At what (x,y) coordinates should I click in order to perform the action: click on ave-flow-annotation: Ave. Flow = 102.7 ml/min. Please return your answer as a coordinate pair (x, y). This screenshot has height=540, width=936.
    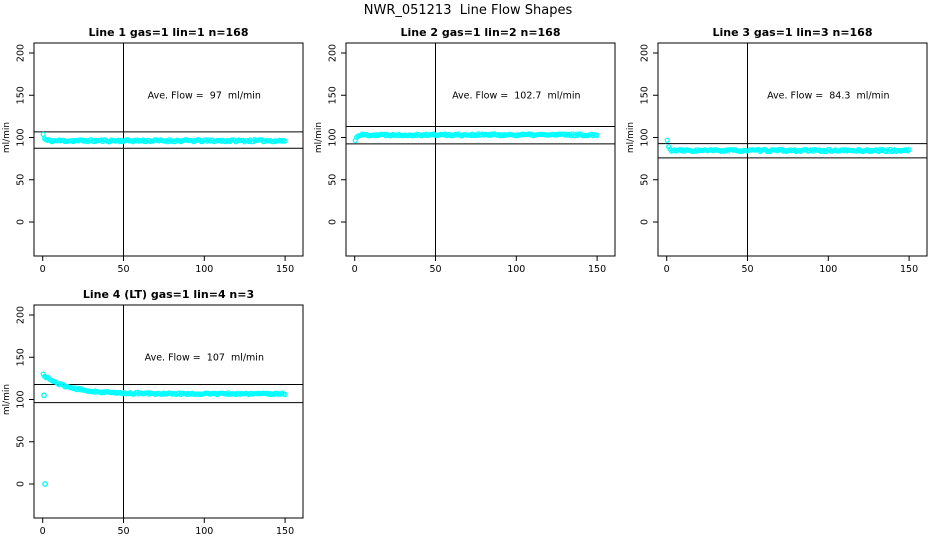
    Looking at the image, I should click on (516, 95).